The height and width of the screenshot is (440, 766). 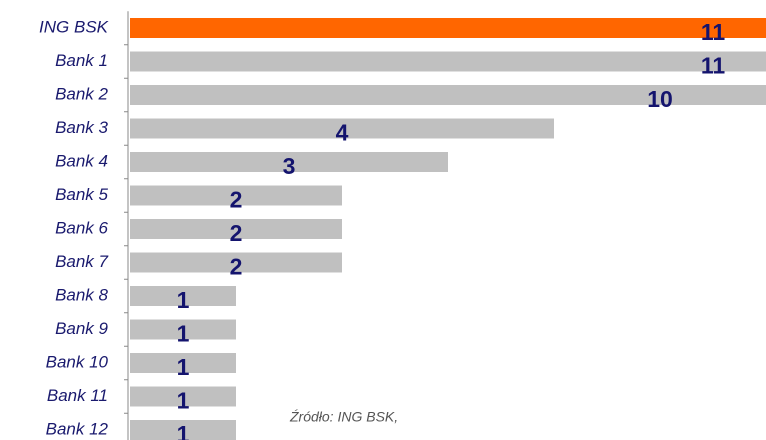 What do you see at coordinates (74, 26) in the screenshot?
I see `y-tick-label: ING BSK` at bounding box center [74, 26].